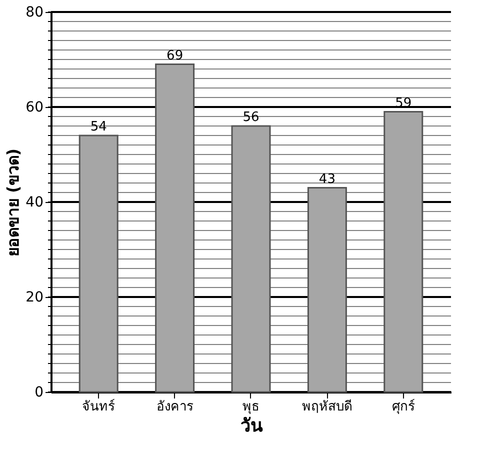 This screenshot has height=476, width=483. I want to click on y-tick-label: 60, so click(35, 108).